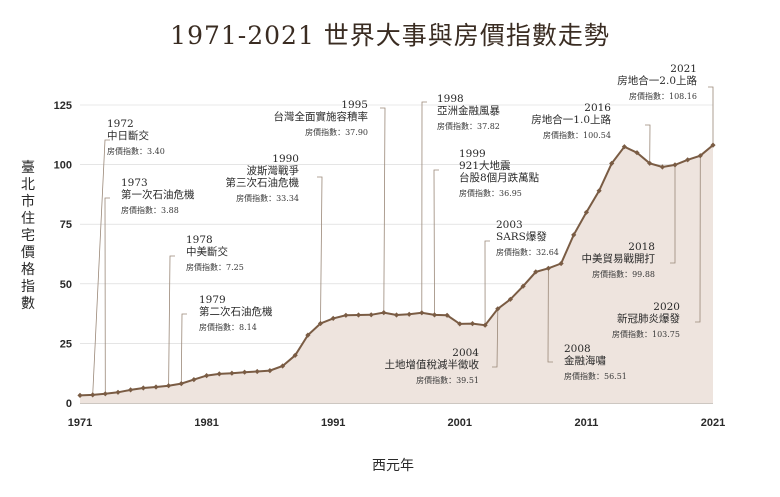 The height and width of the screenshot is (497, 780). Describe the element at coordinates (66, 285) in the screenshot. I see `y-tick-label: 50` at that location.